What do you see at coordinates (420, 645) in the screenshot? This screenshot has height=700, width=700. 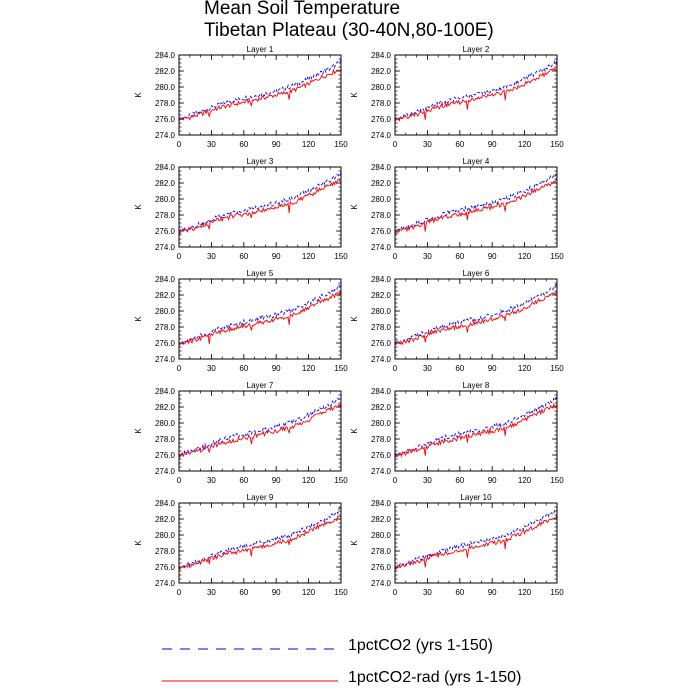 I see `legend-label-1pctco2: 1pctCO2 (yrs 1-150)` at bounding box center [420, 645].